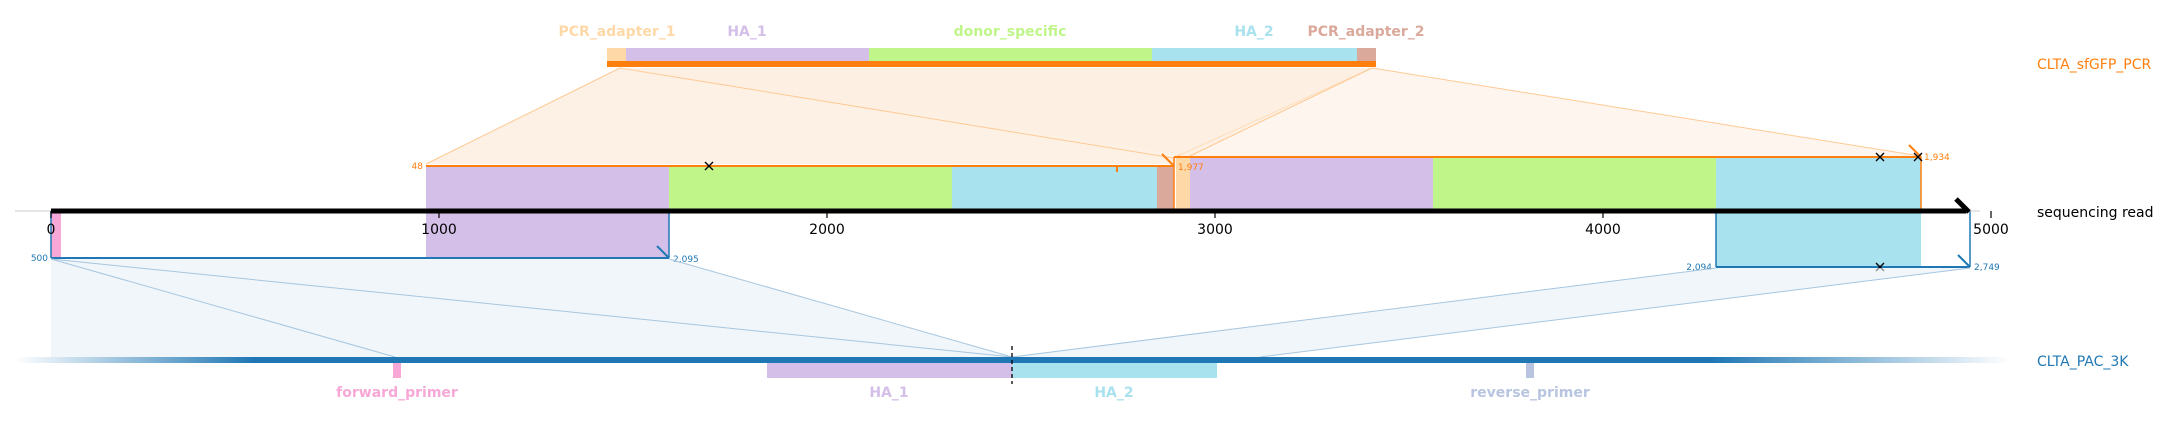 Image resolution: width=2162 pixels, height=426 pixels. What do you see at coordinates (1915, 151) in the screenshot?
I see `top-aln-2-arrow` at bounding box center [1915, 151].